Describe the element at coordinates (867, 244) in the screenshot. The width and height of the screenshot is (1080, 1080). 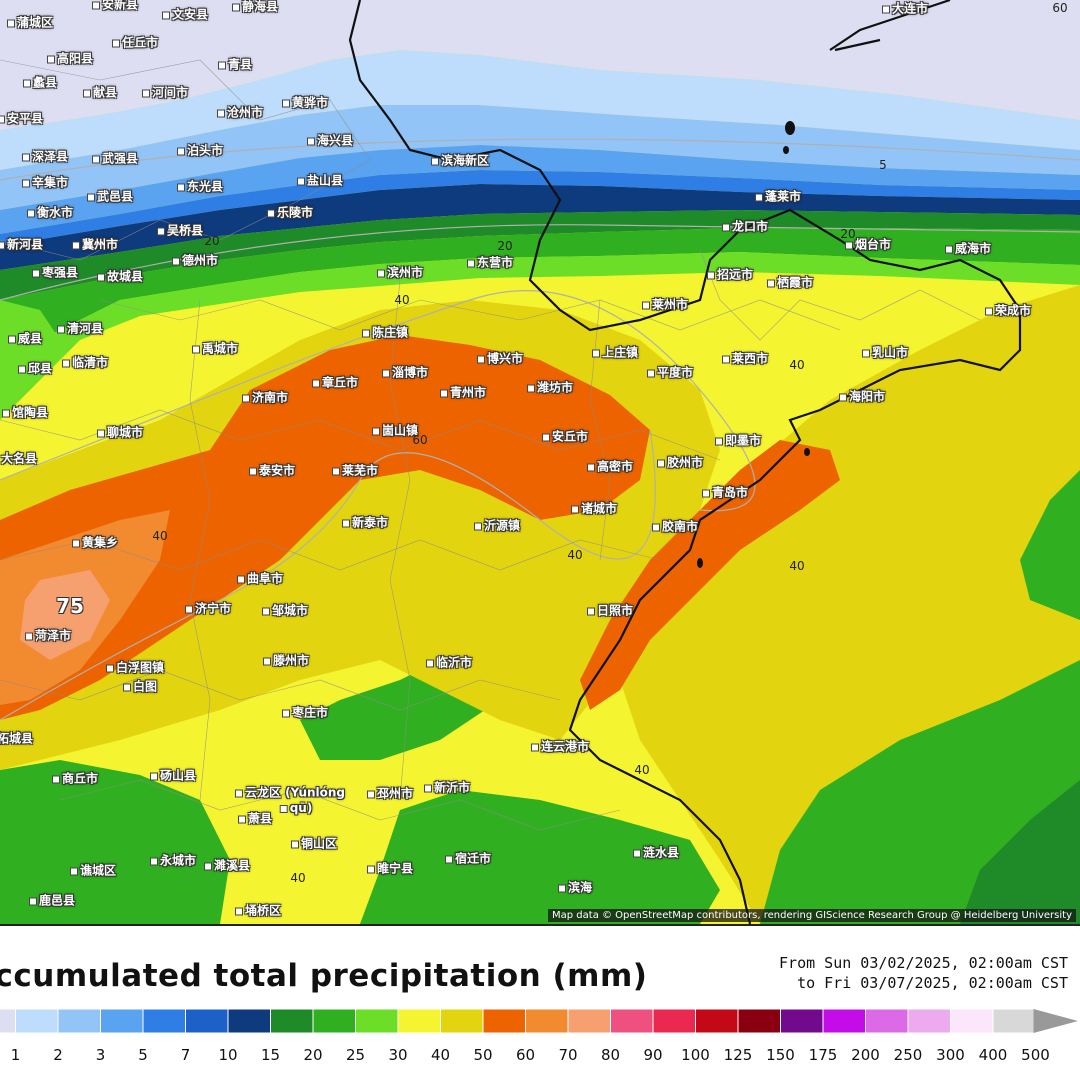
I see `city-label: 烟台市` at that location.